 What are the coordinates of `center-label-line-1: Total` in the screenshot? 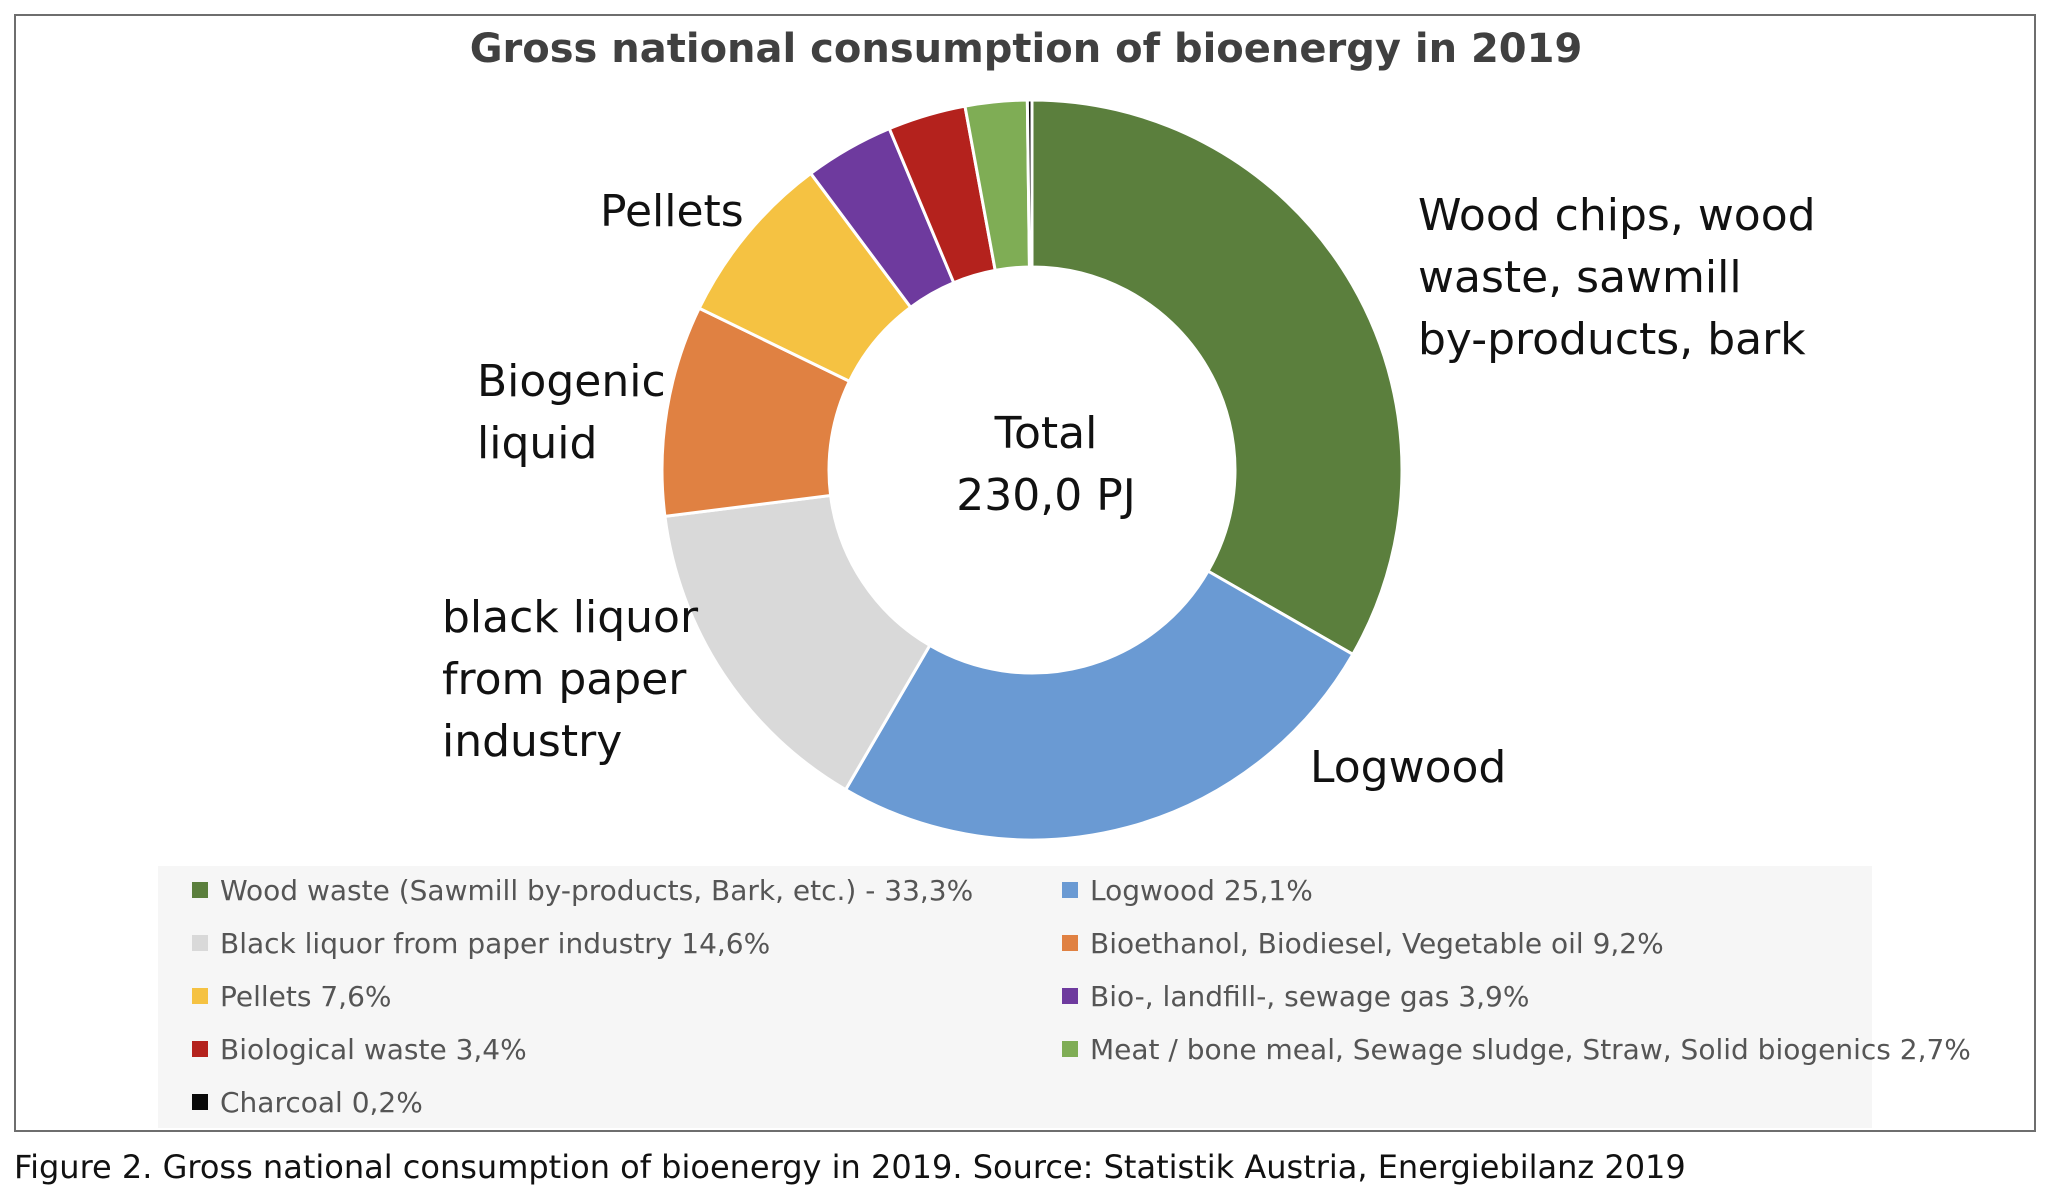 It's located at (1046, 433).